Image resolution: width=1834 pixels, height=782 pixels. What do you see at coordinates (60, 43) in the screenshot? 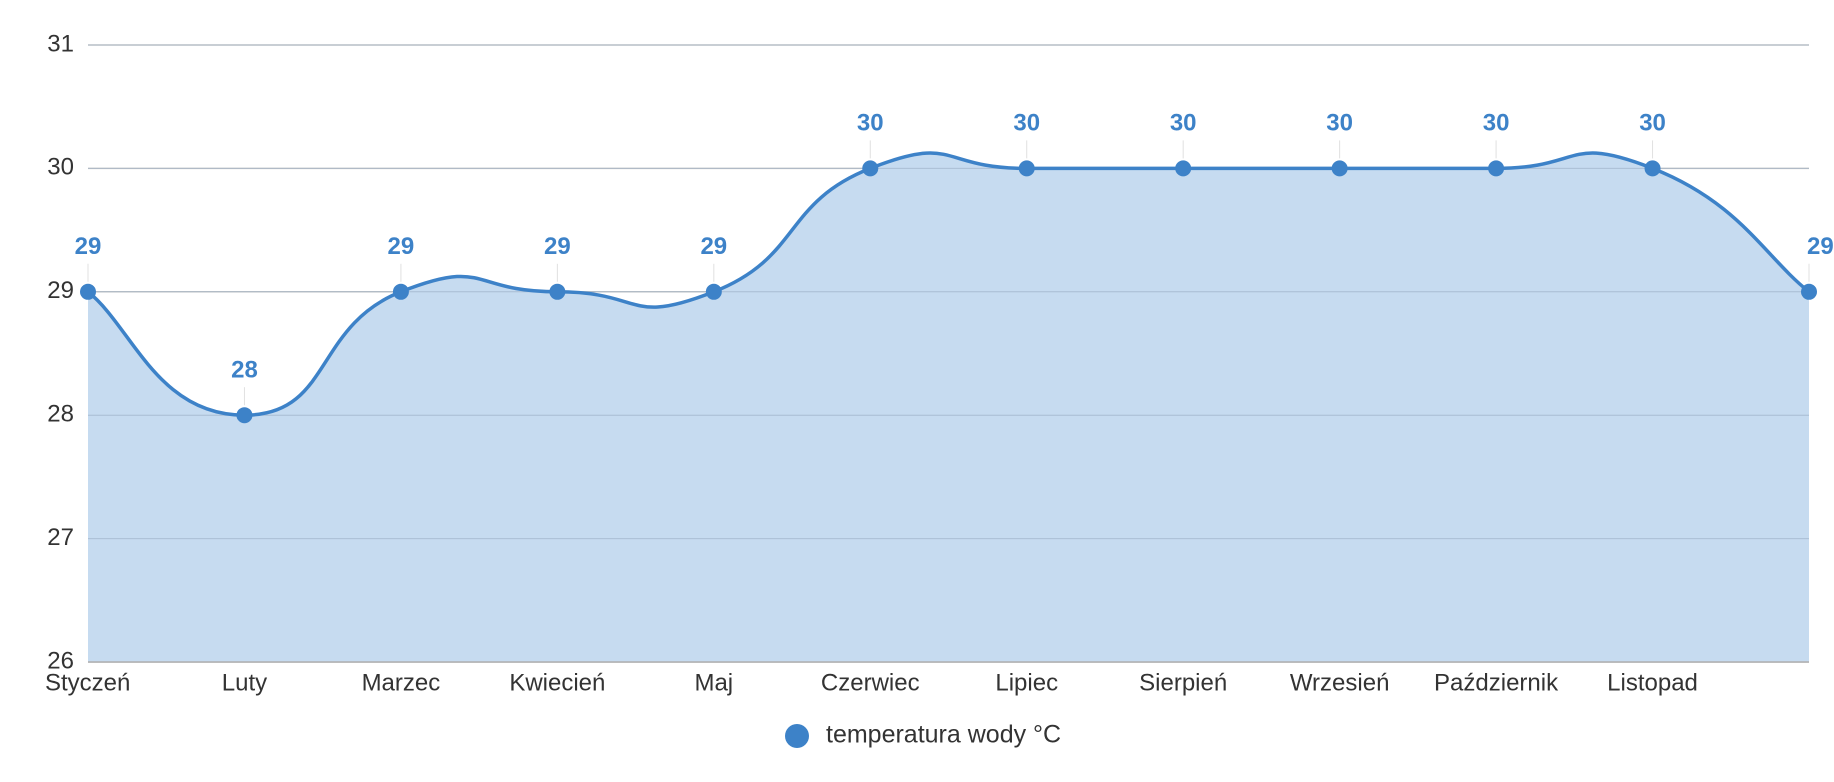
I see `y-tick-label: 31` at bounding box center [60, 43].